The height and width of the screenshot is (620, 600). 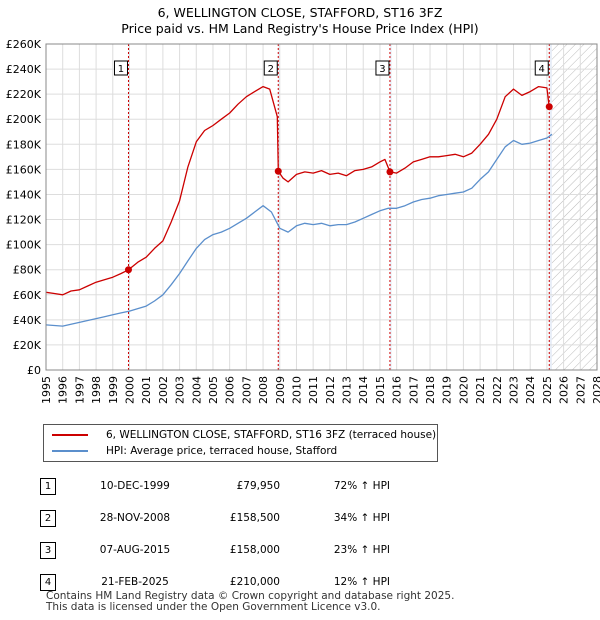 What do you see at coordinates (48, 518) in the screenshot?
I see `sale-number-badge: 2` at bounding box center [48, 518].